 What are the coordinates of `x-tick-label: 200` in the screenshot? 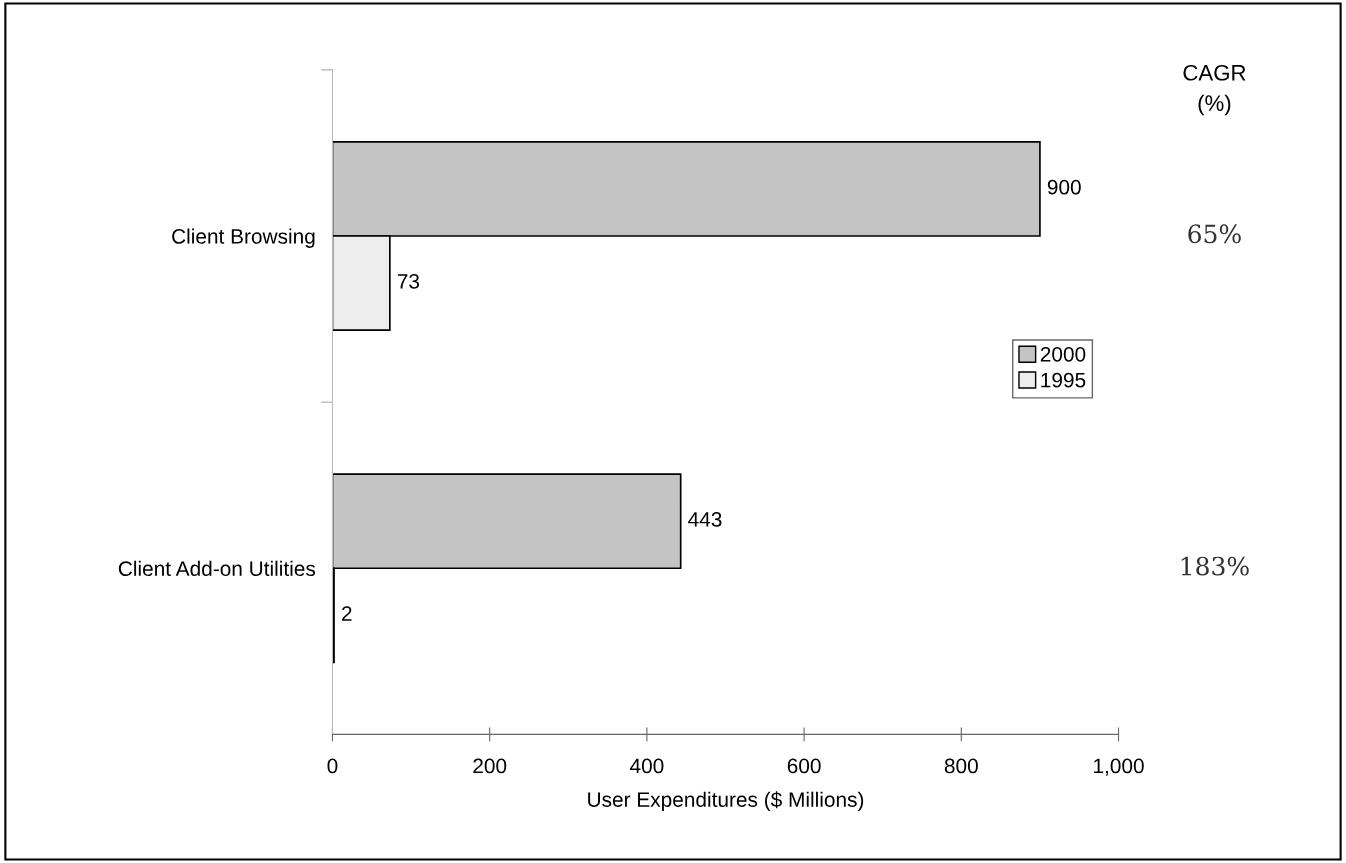 It's located at (490, 766).